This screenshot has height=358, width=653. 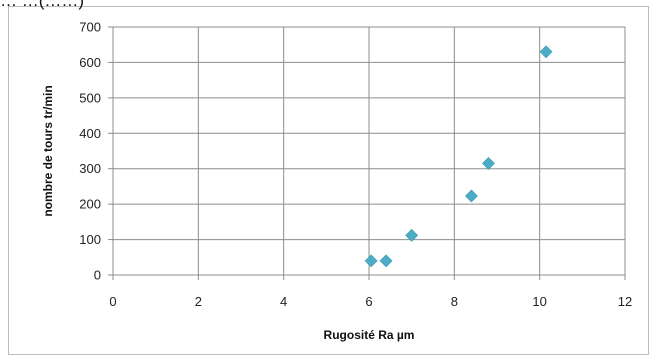 I want to click on cropped-heading-fragment: … …(……), so click(x=42, y=5).